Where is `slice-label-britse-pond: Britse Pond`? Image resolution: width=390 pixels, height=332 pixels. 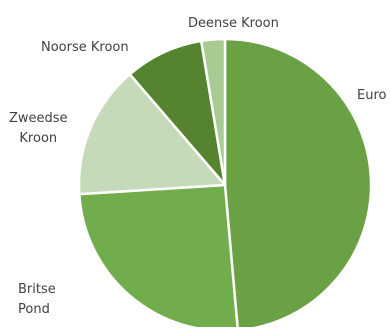 slice-label-britse-pond: Britse Pond is located at coordinates (37, 299).